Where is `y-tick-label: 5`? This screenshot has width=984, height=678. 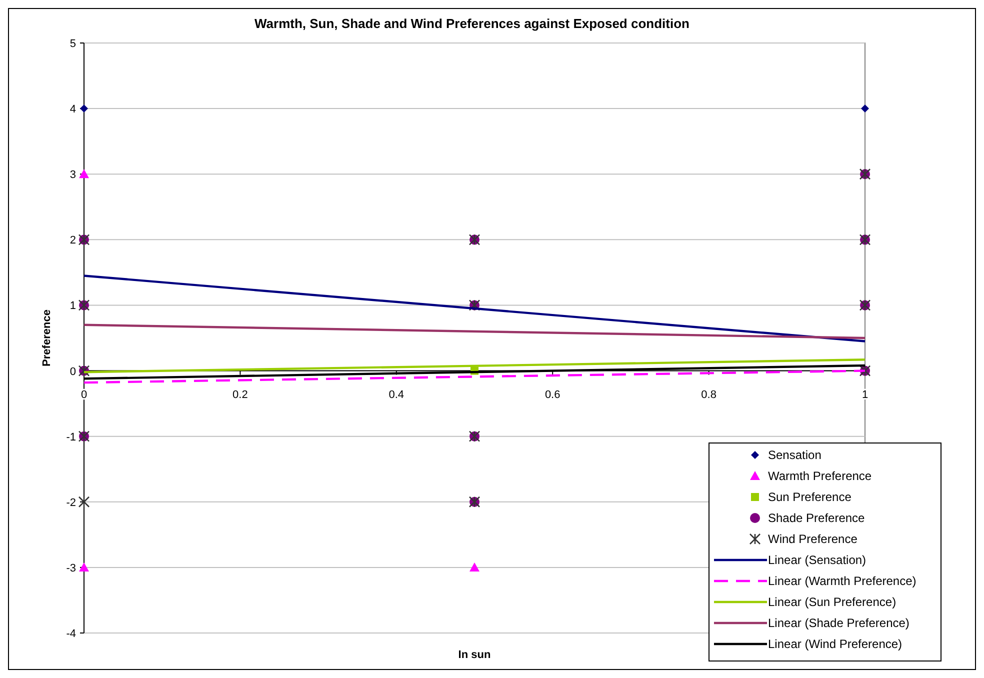 y-tick-label: 5 is located at coordinates (73, 44).